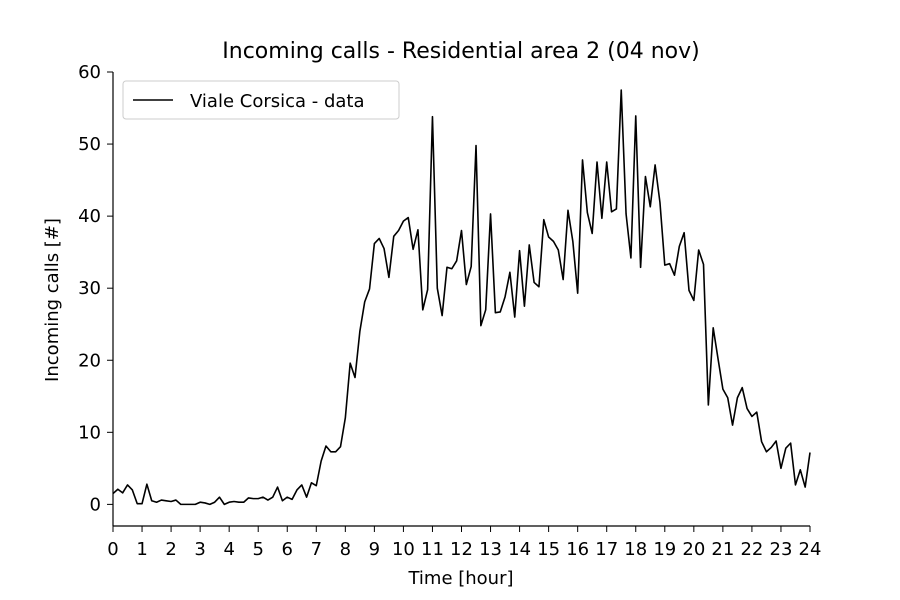 This screenshot has height=600, width=900. What do you see at coordinates (95, 504) in the screenshot?
I see `y-tick-label: 0` at bounding box center [95, 504].